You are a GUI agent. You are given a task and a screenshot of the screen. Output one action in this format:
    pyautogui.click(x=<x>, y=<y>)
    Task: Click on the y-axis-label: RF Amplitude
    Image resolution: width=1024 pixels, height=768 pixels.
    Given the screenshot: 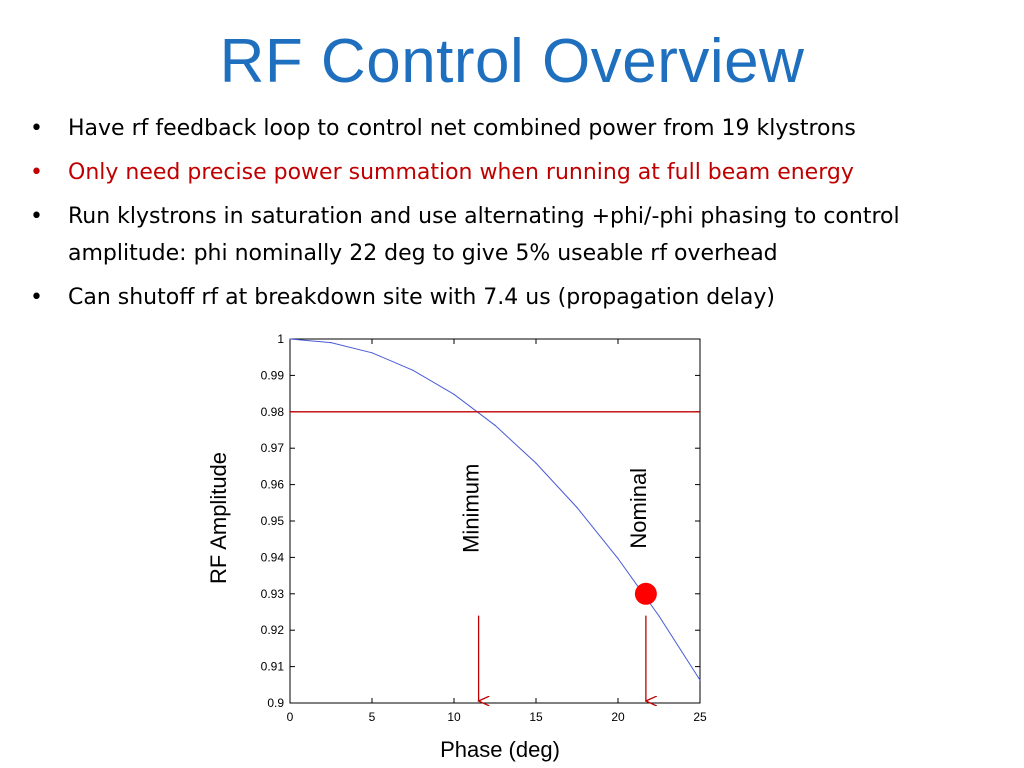 What is the action you would take?
    pyautogui.click(x=218, y=518)
    